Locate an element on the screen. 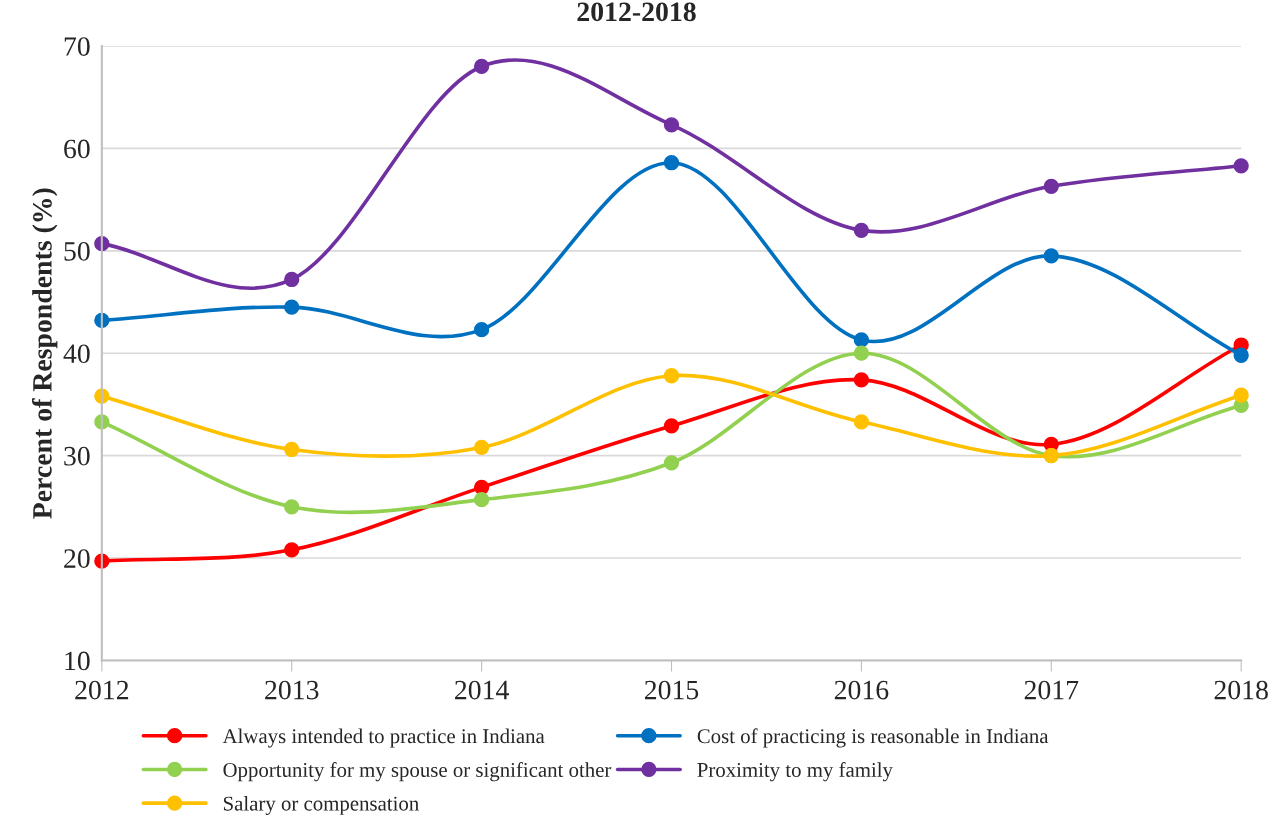 This screenshot has width=1273, height=836. legend-label: Salary or compensation is located at coordinates (321, 805).